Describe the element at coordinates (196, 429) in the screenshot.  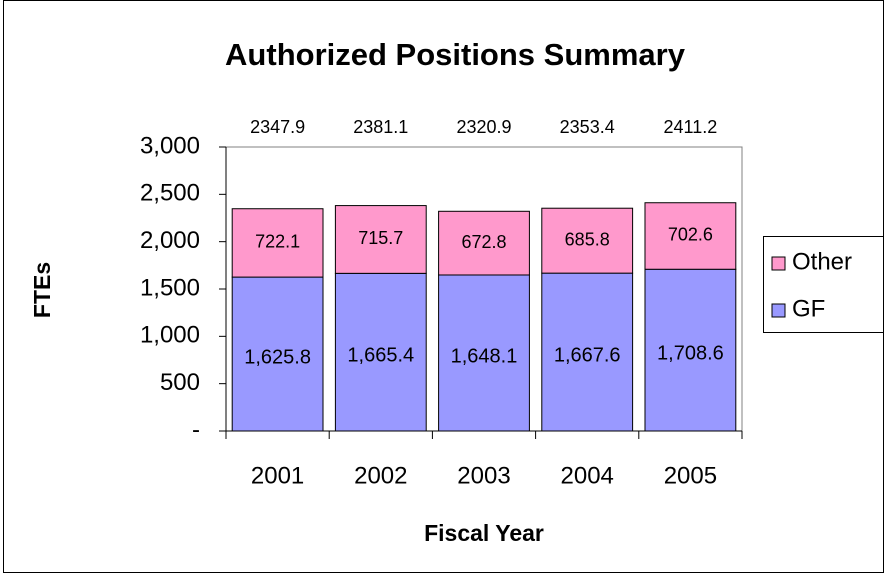
I see `y-tick-label: -` at that location.